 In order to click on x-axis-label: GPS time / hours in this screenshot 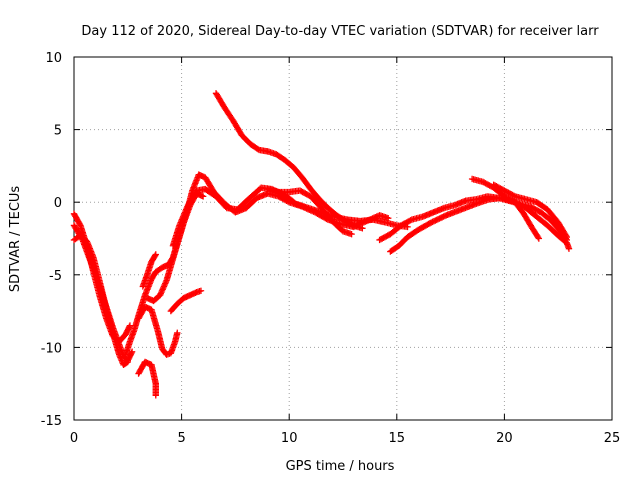, I will do `click(340, 466)`.